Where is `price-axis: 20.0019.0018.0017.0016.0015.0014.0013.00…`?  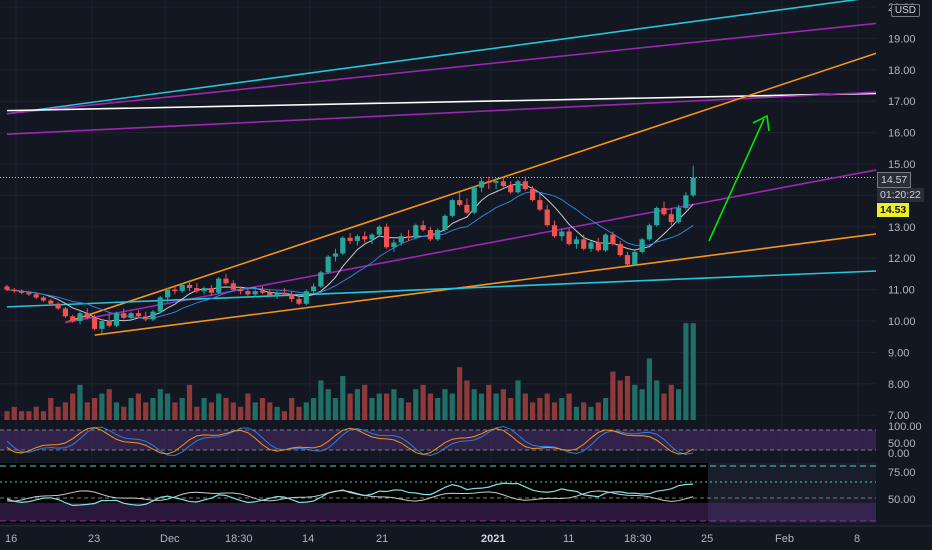
price-axis: 20.0019.0018.0017.0016.0015.0014.0013.00… is located at coordinates (904, 263).